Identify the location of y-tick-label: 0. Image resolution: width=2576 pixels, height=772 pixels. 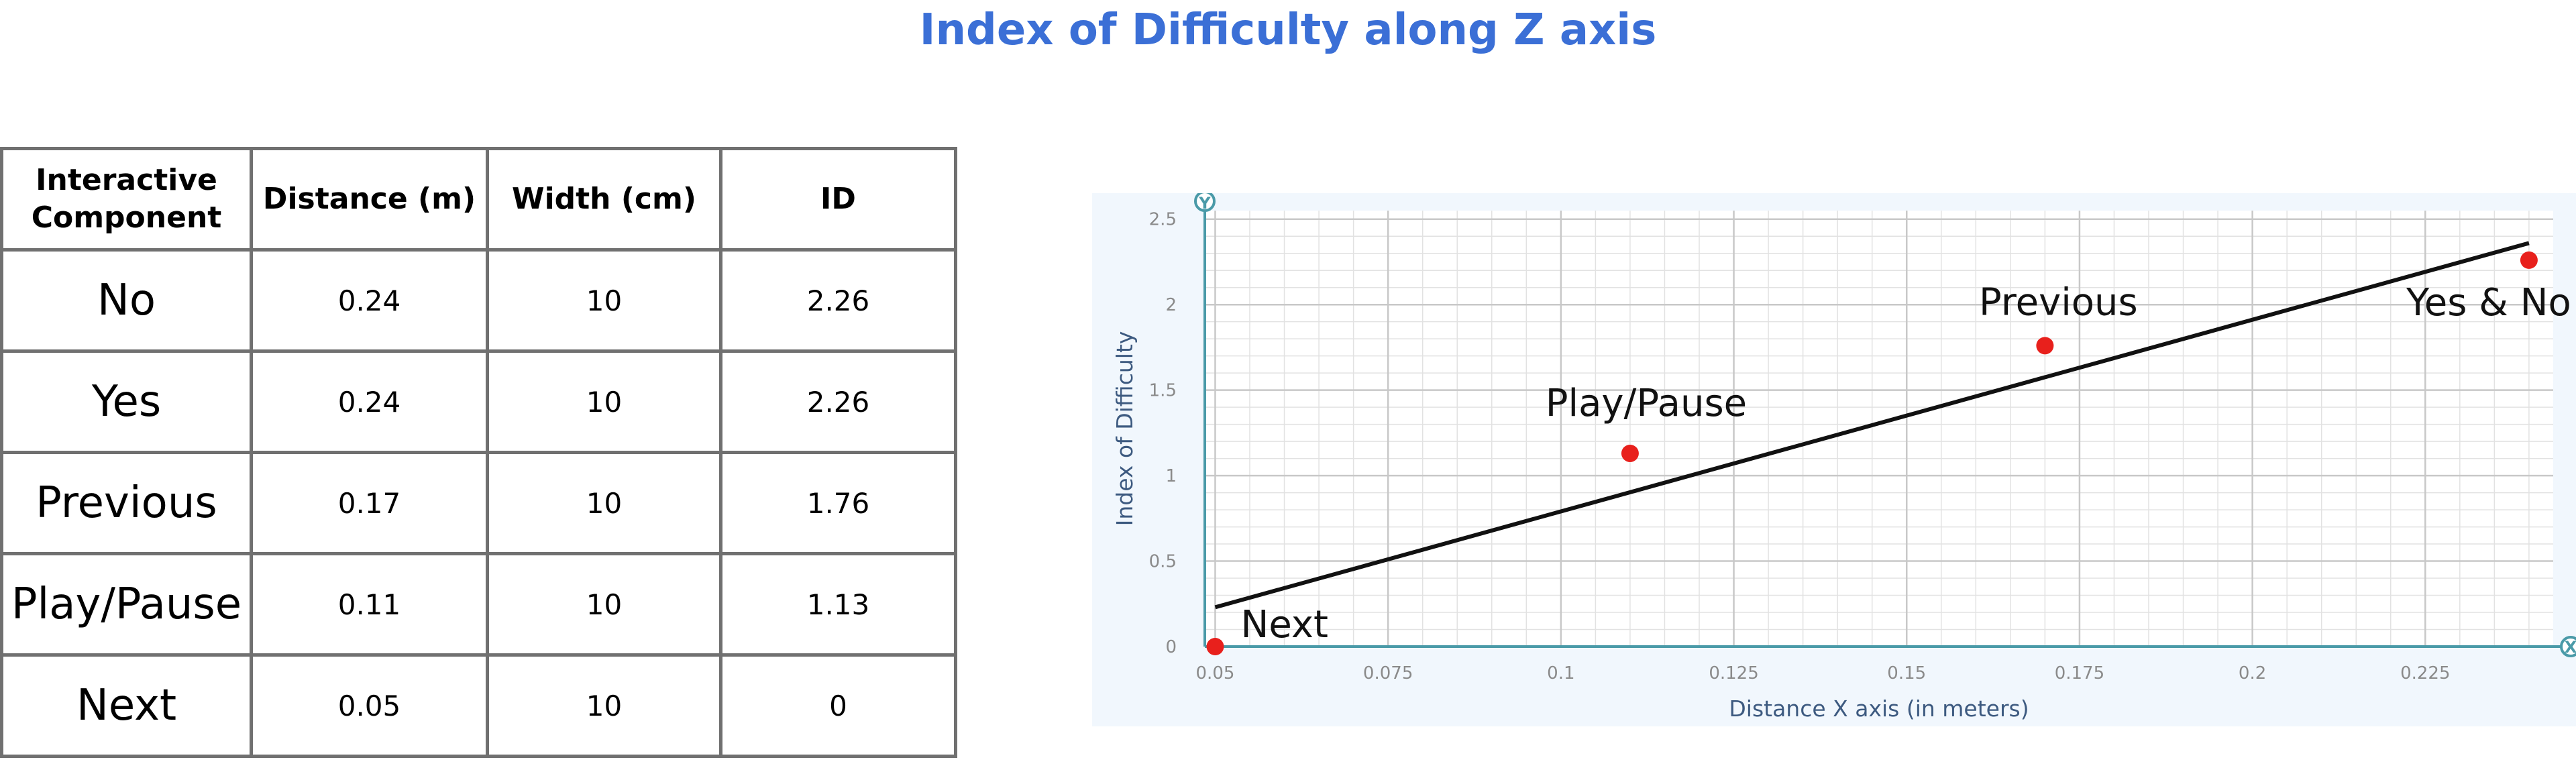
(1171, 647).